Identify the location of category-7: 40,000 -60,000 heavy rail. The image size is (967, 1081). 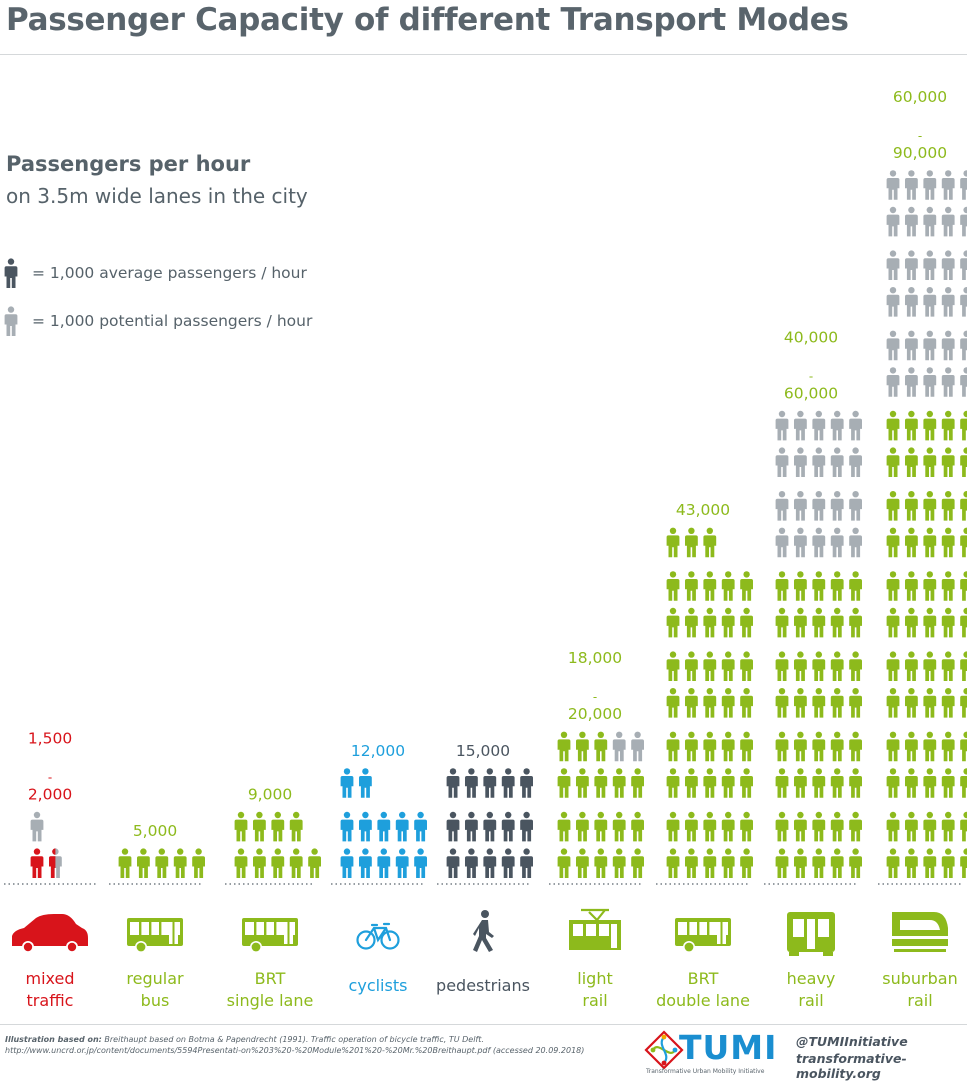
(813, 669).